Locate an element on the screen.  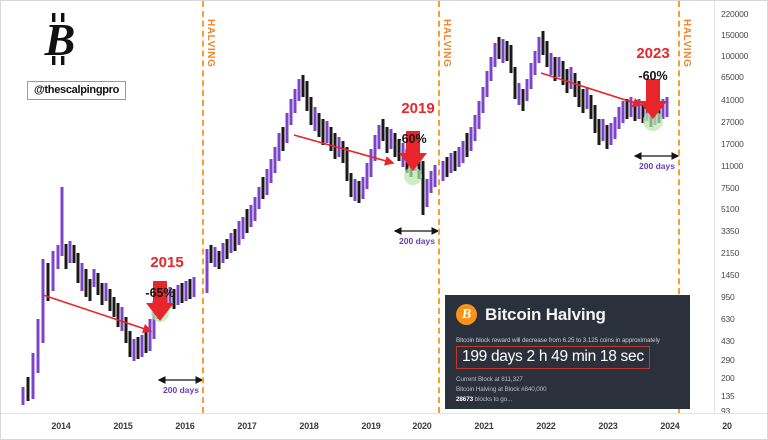
accumulation-marker-2019 is located at coordinates (413, 176).